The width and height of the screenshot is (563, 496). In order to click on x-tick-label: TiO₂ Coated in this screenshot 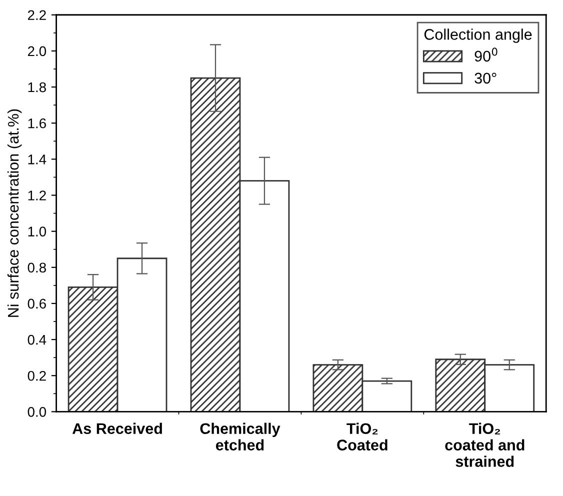, I will do `click(362, 436)`.